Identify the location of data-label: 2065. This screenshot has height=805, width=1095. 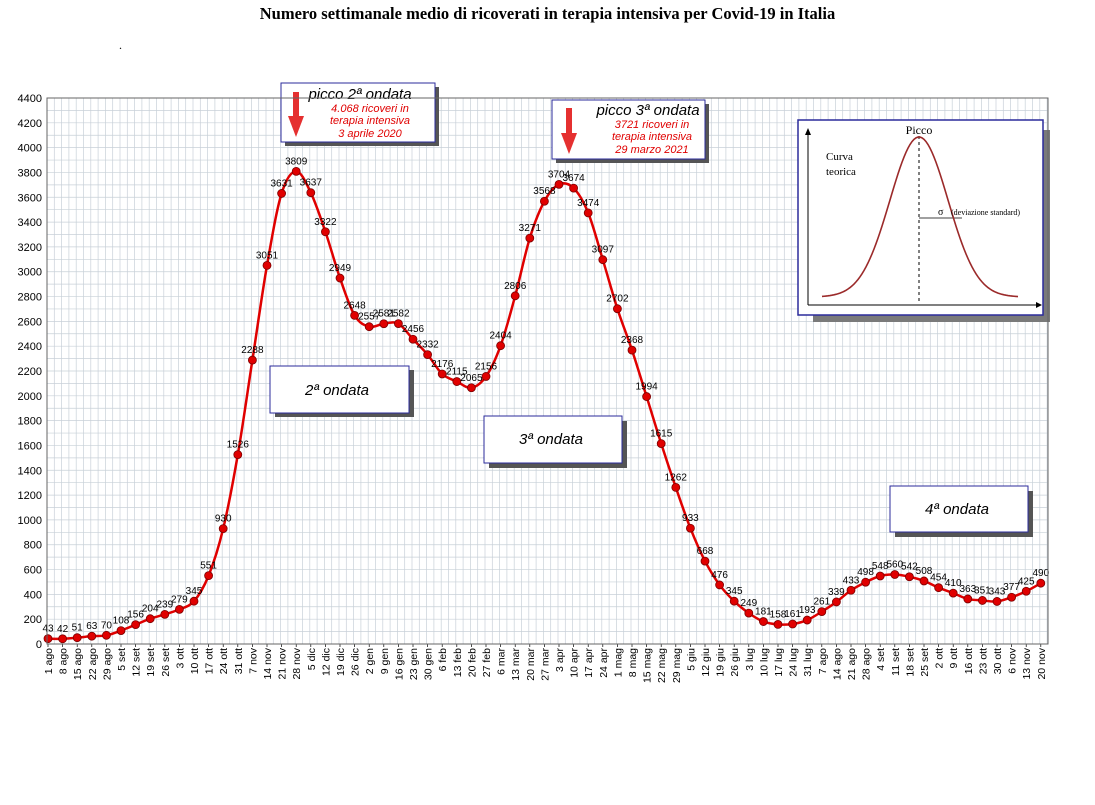
(471, 378).